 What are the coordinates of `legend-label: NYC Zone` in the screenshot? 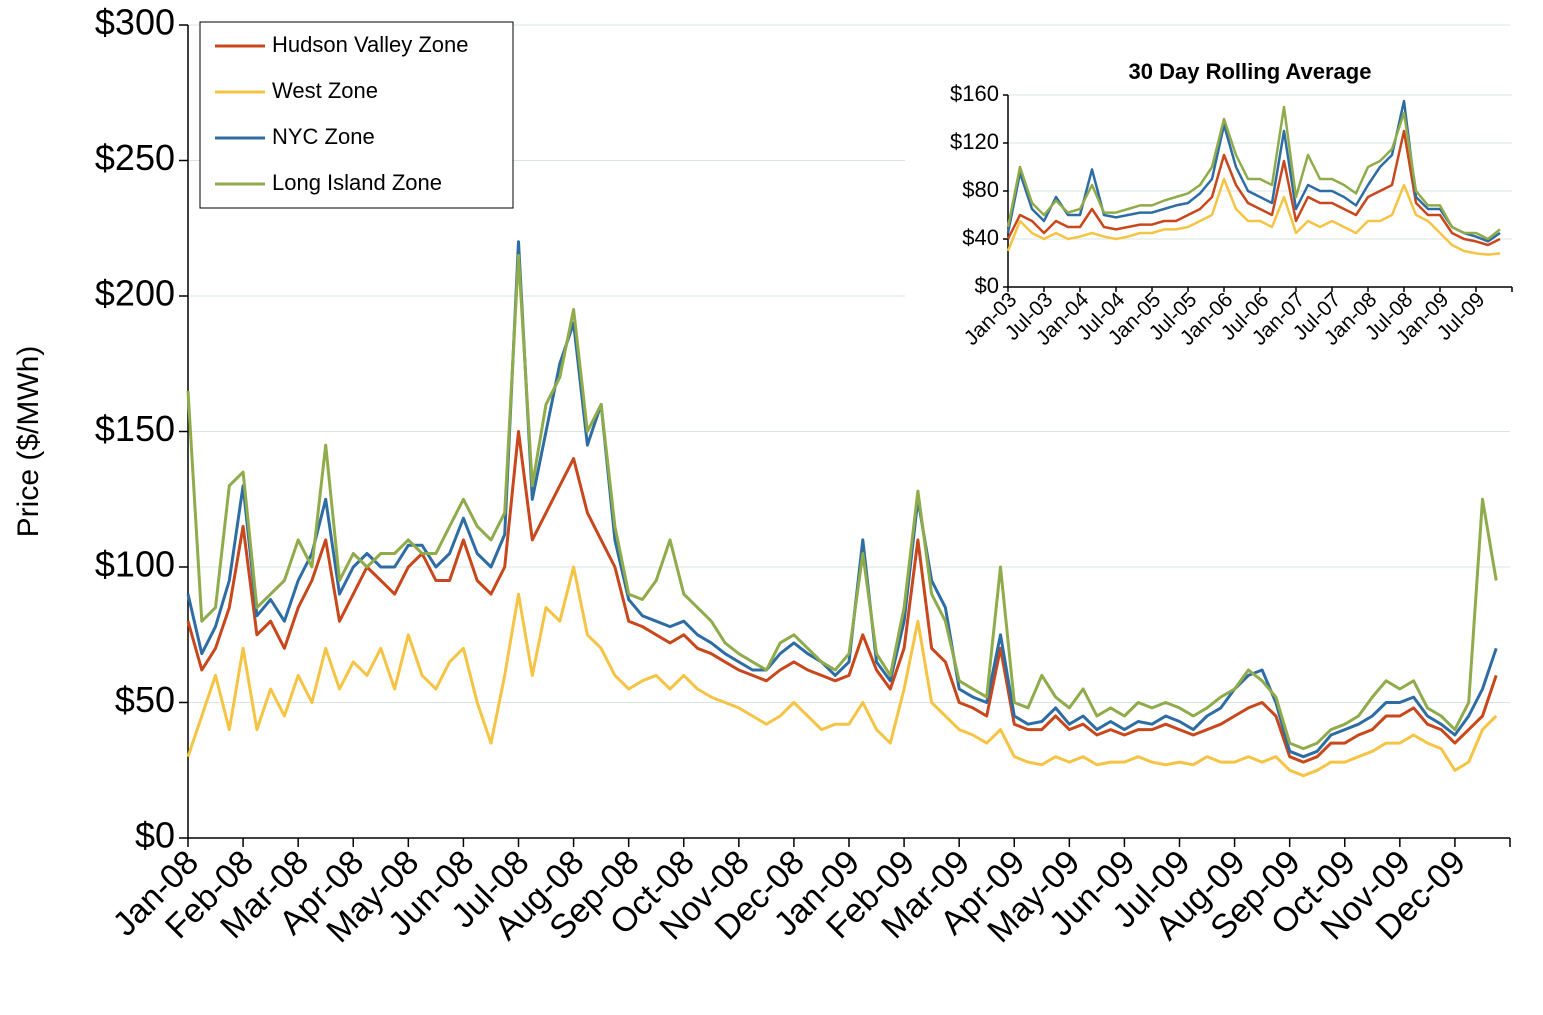 It's located at (323, 136).